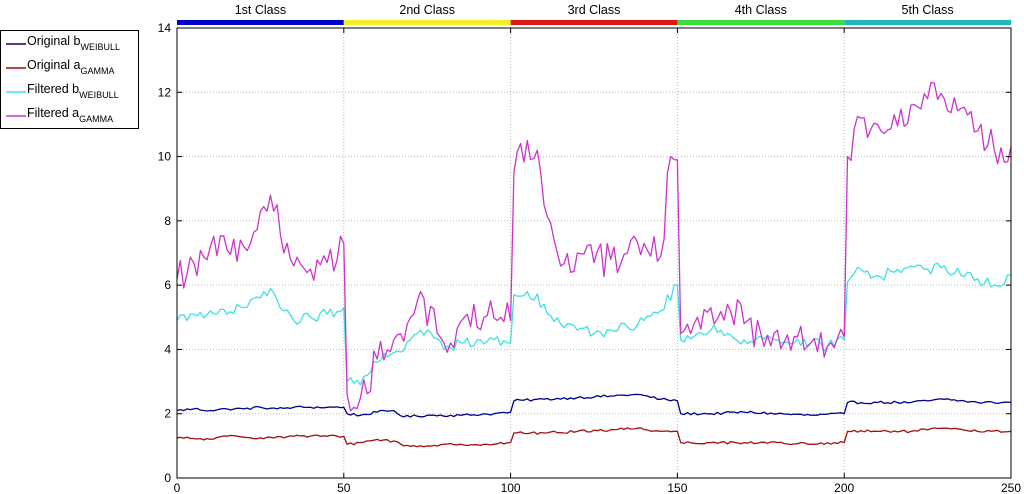 The image size is (1024, 494). What do you see at coordinates (70, 115) in the screenshot?
I see `legend-entry: Filtered aGAMMA` at bounding box center [70, 115].